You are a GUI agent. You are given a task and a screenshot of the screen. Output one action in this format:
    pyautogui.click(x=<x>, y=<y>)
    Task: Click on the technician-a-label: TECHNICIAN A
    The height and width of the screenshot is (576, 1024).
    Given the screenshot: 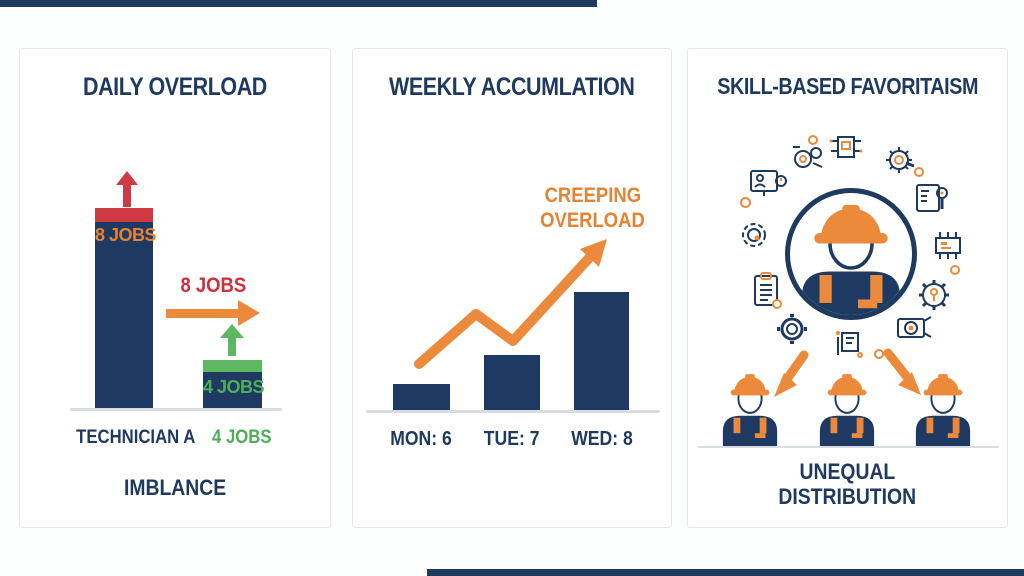 What is the action you would take?
    pyautogui.click(x=136, y=437)
    